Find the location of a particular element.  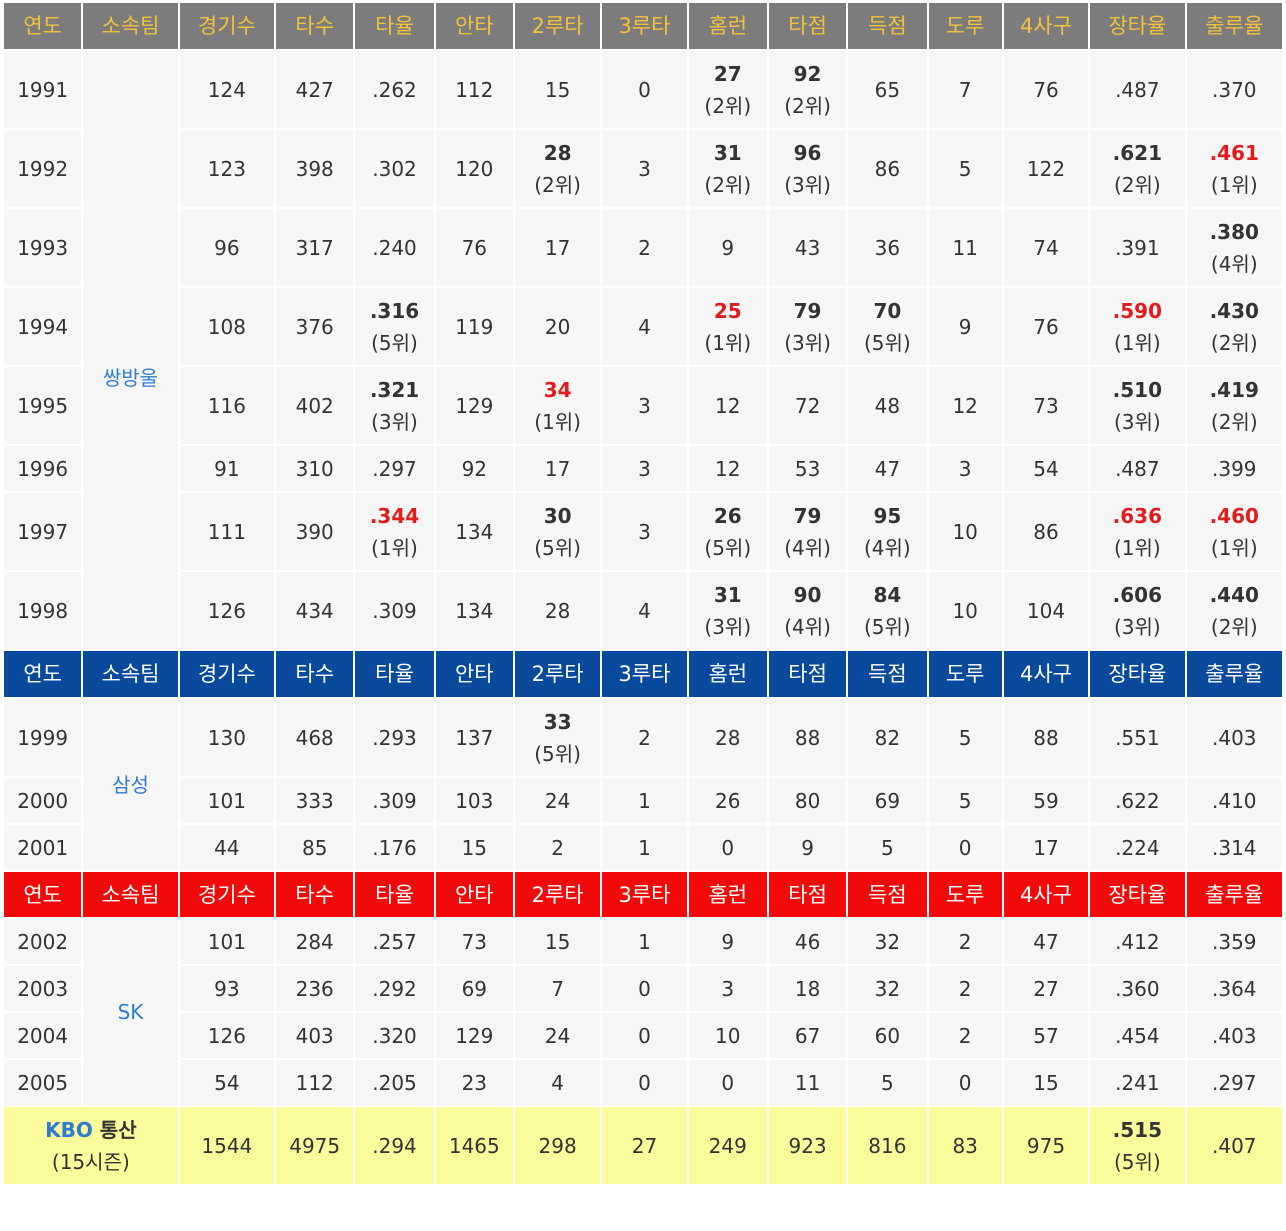

year-cell: 2005 is located at coordinates (42, 1082).